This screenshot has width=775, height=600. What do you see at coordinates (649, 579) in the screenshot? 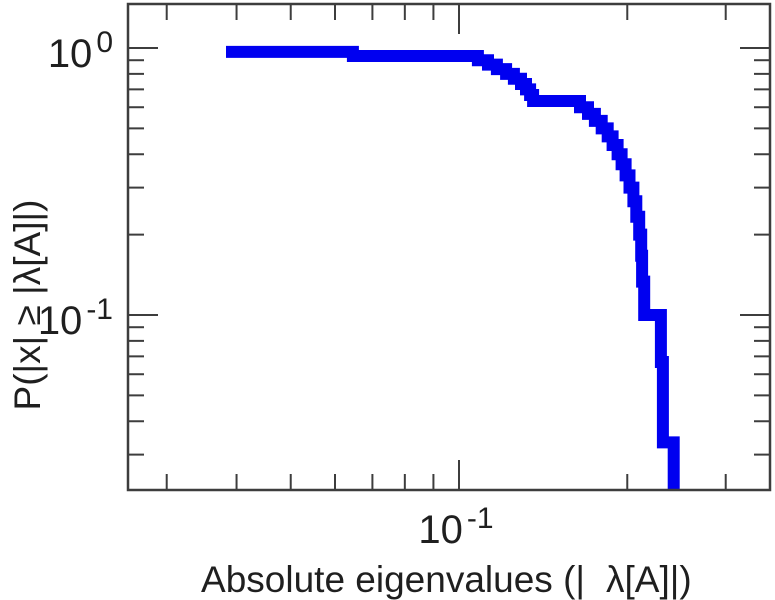
I see `x-axis-label-right: λ[A]|)` at bounding box center [649, 579].